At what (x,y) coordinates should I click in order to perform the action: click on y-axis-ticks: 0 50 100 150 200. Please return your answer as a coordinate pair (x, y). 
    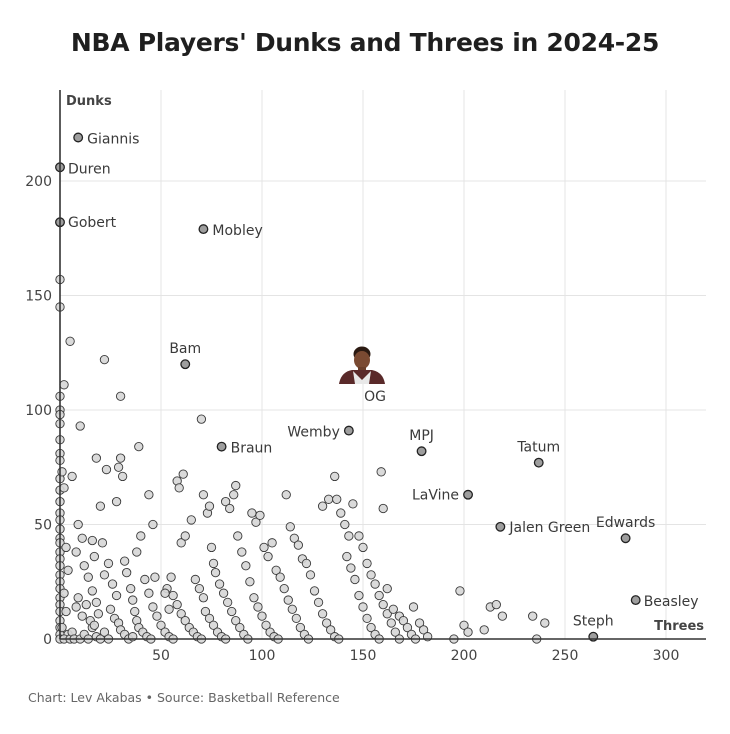
    Looking at the image, I should click on (38, 411).